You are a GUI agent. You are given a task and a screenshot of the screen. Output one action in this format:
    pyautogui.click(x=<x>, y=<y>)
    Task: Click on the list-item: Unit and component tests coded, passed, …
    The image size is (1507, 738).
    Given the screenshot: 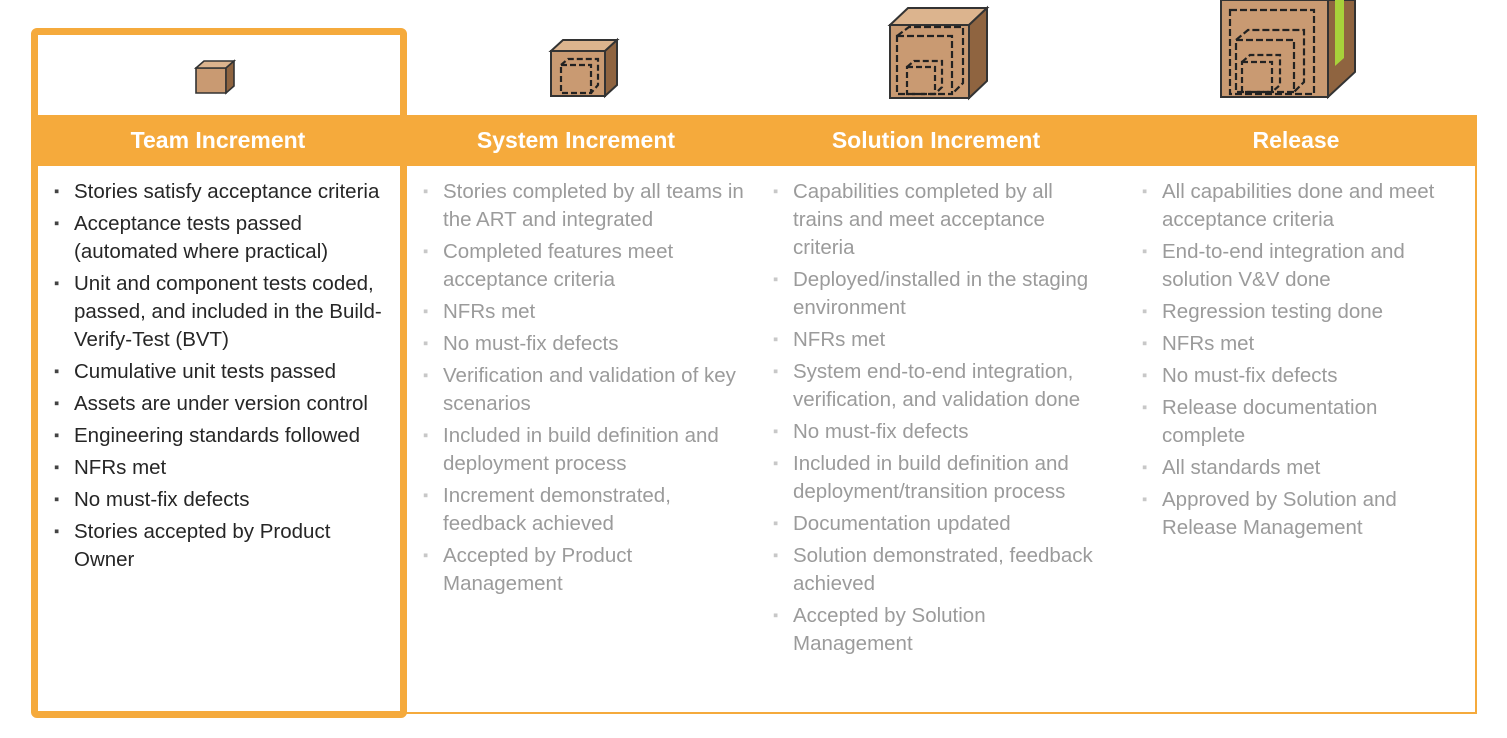 What is the action you would take?
    pyautogui.click(x=219, y=312)
    